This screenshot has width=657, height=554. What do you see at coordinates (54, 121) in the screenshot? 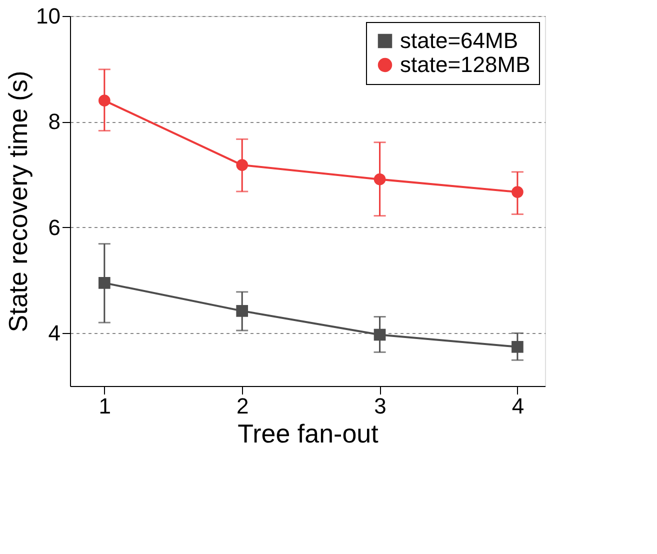
I see `y-tick-label: 8` at bounding box center [54, 121].